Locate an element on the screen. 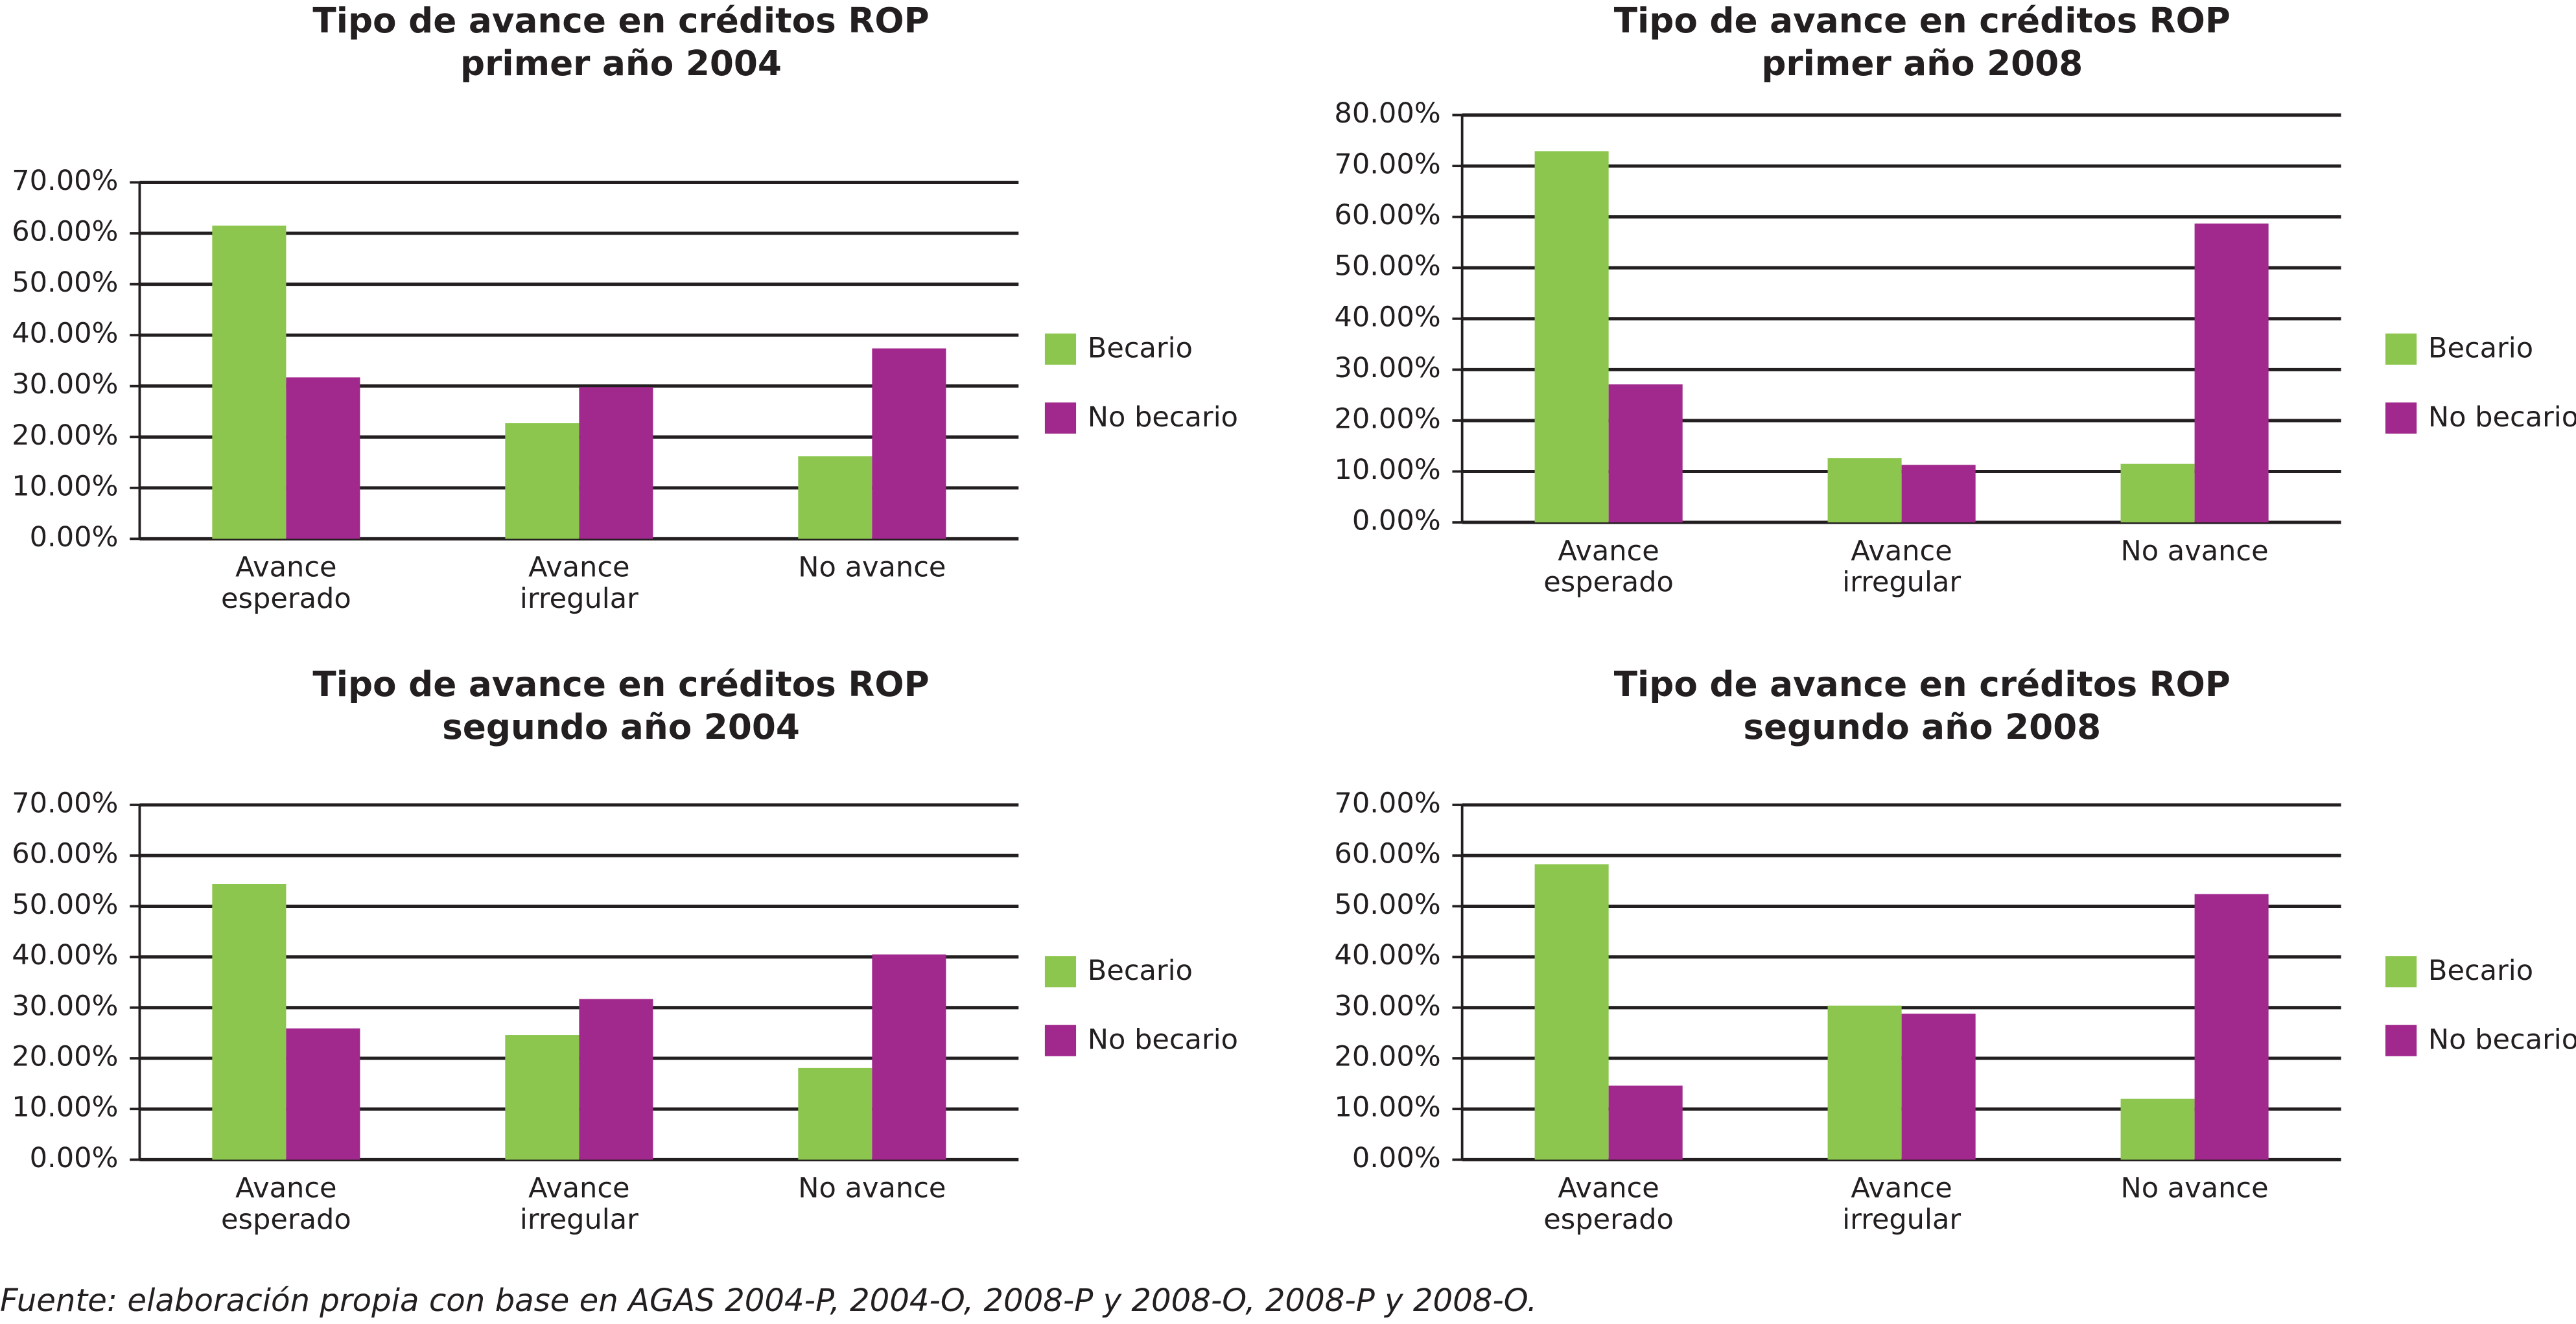 The height and width of the screenshot is (1324, 2576). chart-subtitle: segundo año 2008 is located at coordinates (1922, 727).